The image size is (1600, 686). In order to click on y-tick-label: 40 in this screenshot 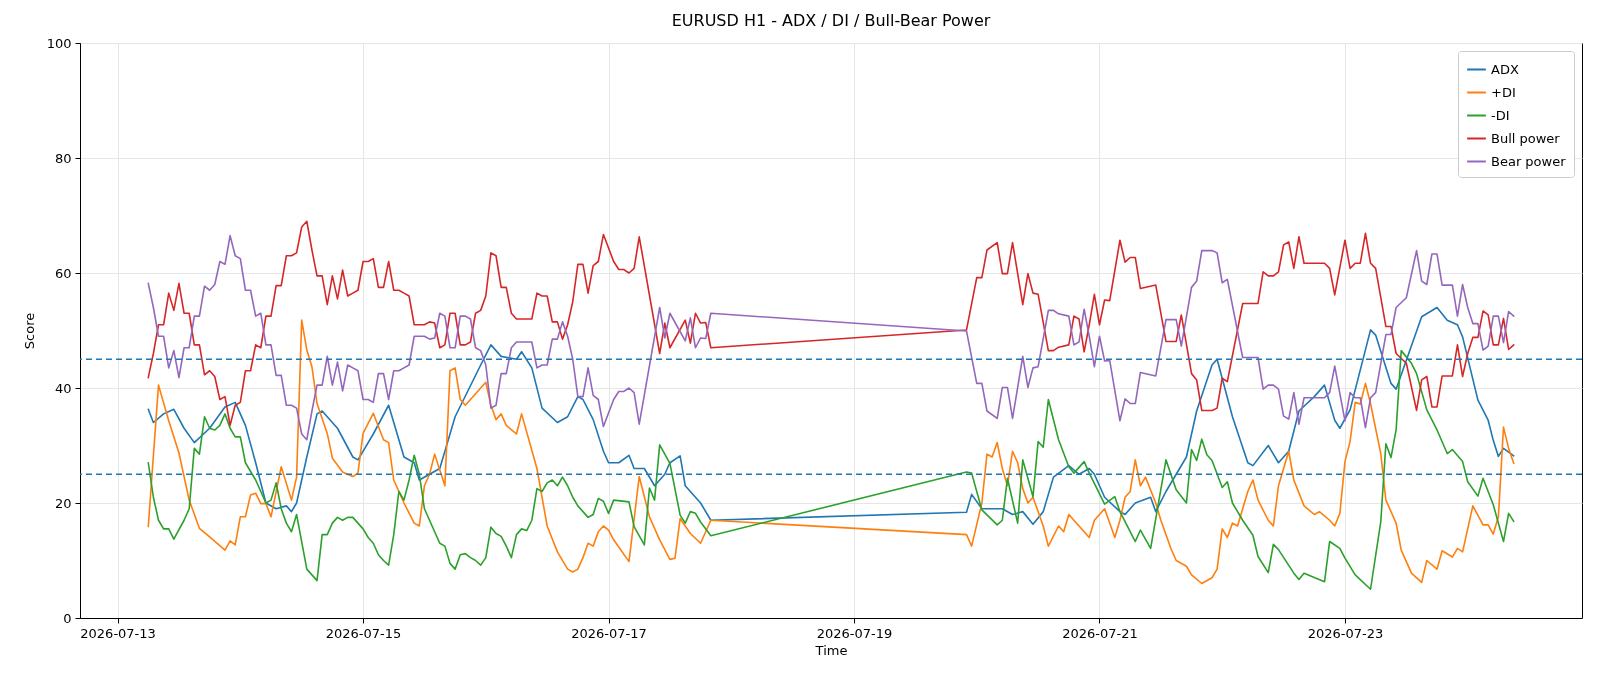, I will do `click(63, 388)`.